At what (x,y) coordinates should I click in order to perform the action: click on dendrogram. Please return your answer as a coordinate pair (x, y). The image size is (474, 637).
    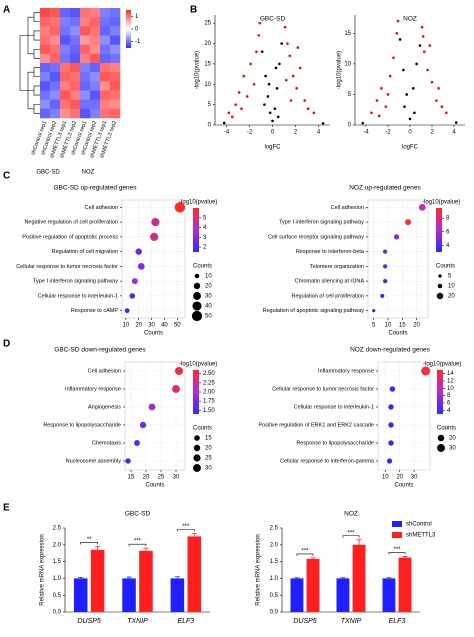
    Looking at the image, I should click on (23, 63).